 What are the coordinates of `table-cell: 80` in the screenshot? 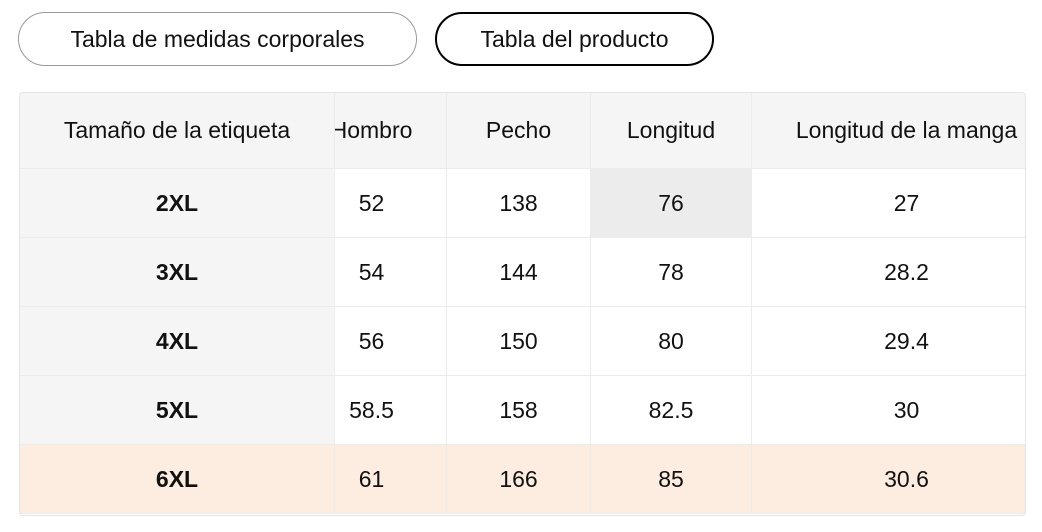 It's located at (671, 341).